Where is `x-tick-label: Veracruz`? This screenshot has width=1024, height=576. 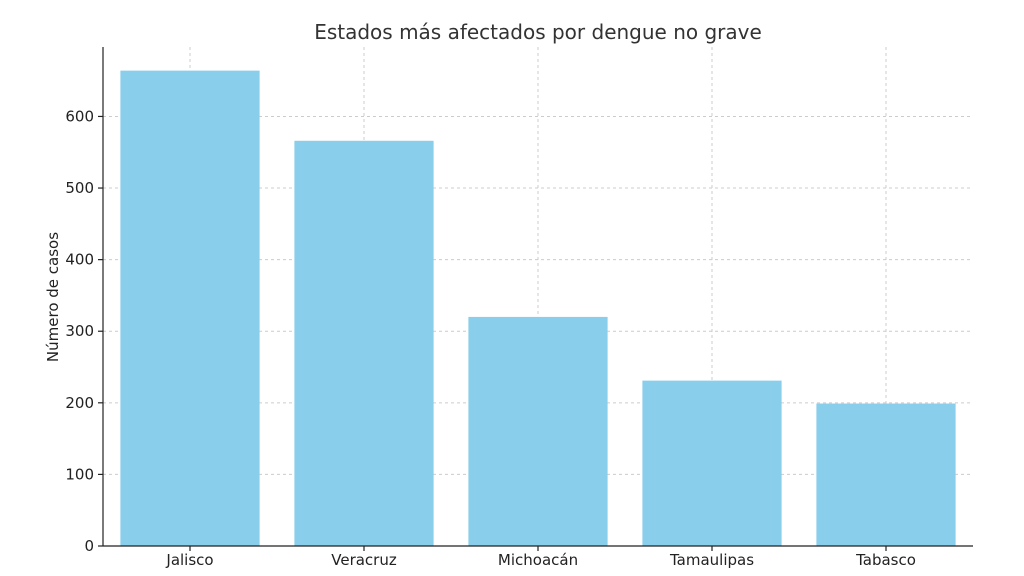 x-tick-label: Veracruz is located at coordinates (364, 560).